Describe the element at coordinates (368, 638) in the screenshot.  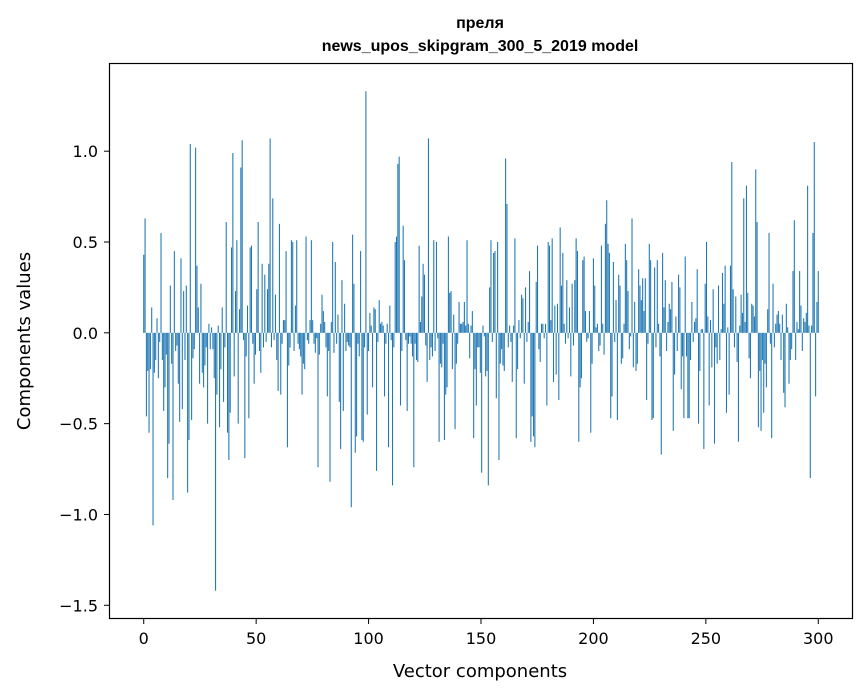
I see `x-tick-label: 100` at that location.